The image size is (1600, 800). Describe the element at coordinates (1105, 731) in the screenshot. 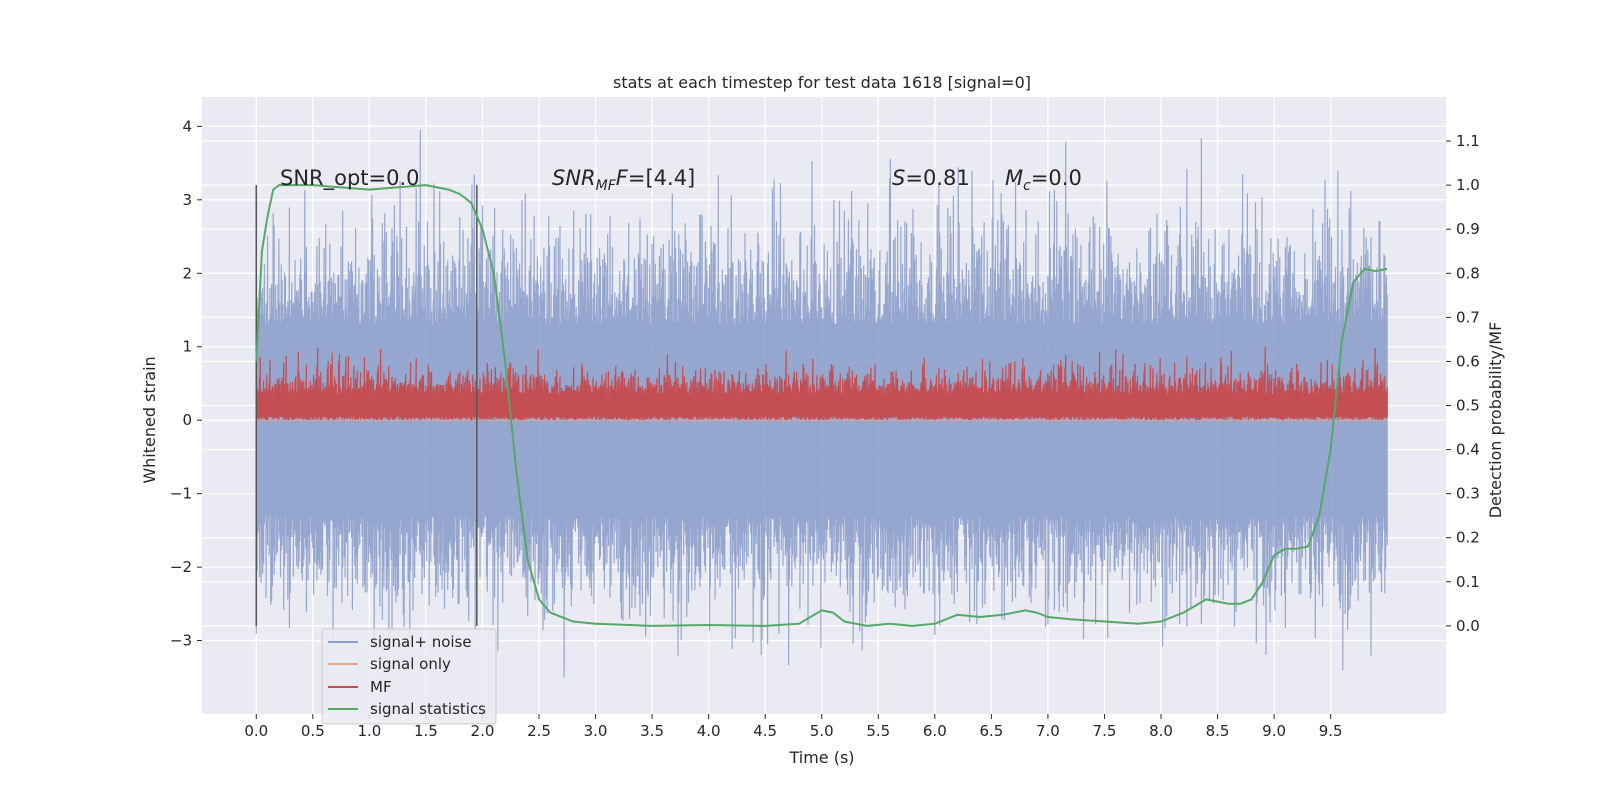

I see `x-tick-label: 7.5` at that location.